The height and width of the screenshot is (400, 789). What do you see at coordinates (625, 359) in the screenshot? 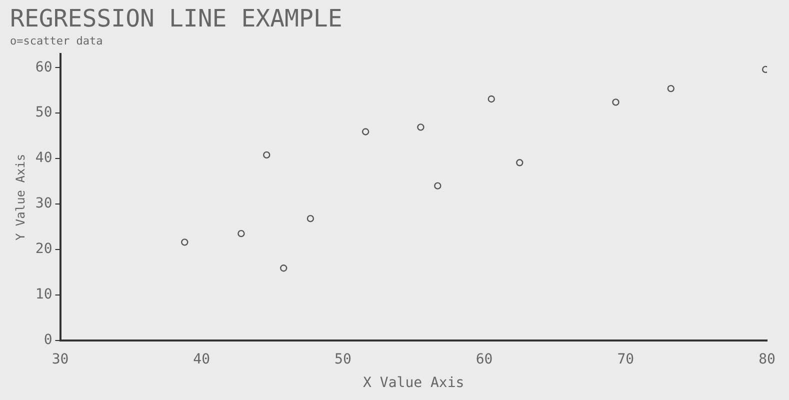
I see `x-tick-label: 70` at bounding box center [625, 359].